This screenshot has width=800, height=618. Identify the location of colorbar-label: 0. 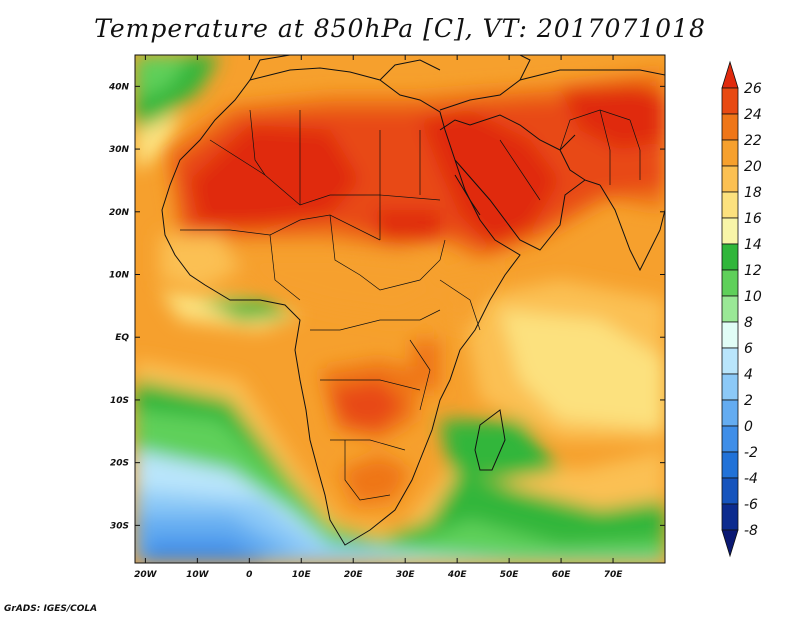
(748, 427).